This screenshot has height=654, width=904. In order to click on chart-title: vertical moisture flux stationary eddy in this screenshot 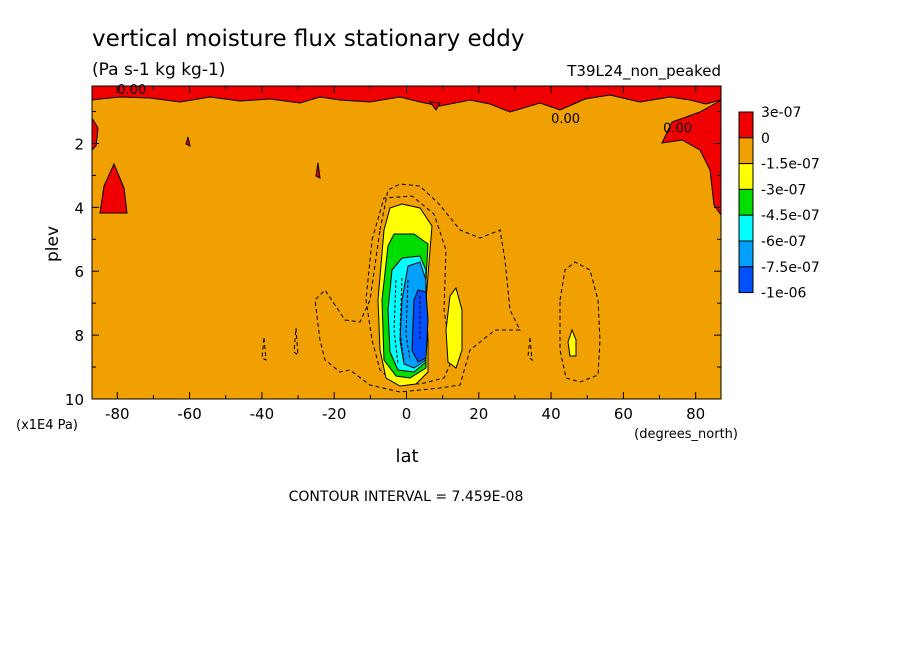, I will do `click(308, 39)`.